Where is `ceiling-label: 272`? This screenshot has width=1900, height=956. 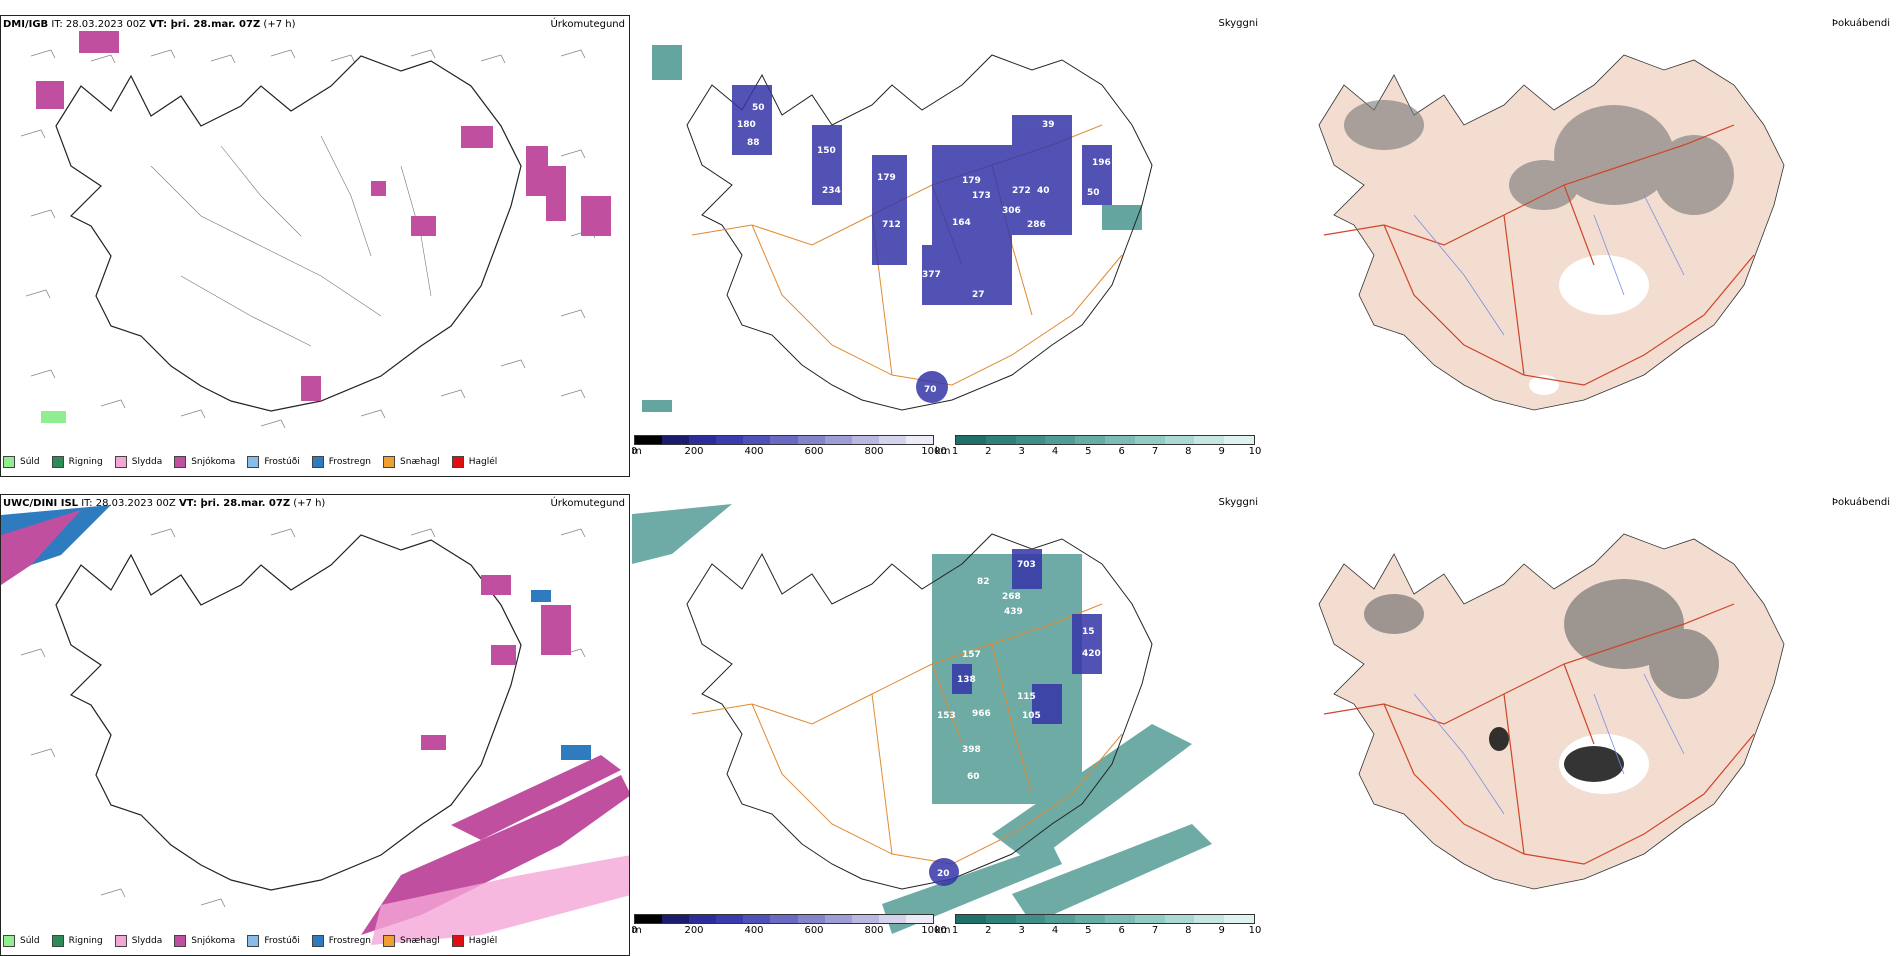 ceiling-label: 272 is located at coordinates (1021, 191).